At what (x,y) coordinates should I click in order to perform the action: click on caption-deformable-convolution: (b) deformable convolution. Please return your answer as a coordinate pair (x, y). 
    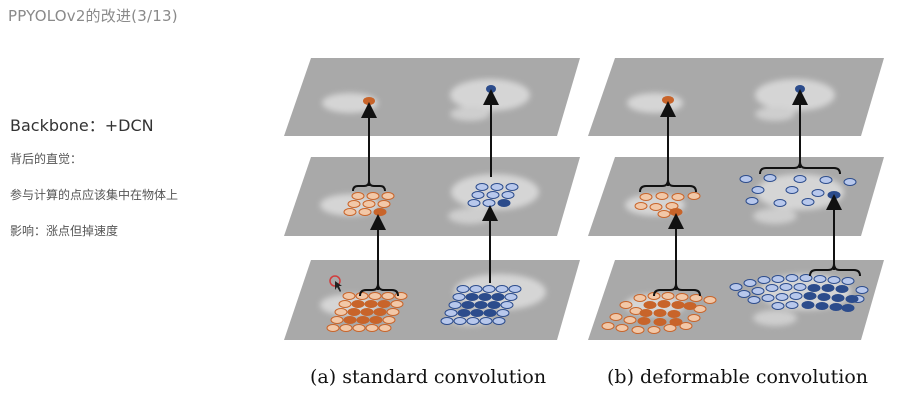
    Looking at the image, I should click on (738, 377).